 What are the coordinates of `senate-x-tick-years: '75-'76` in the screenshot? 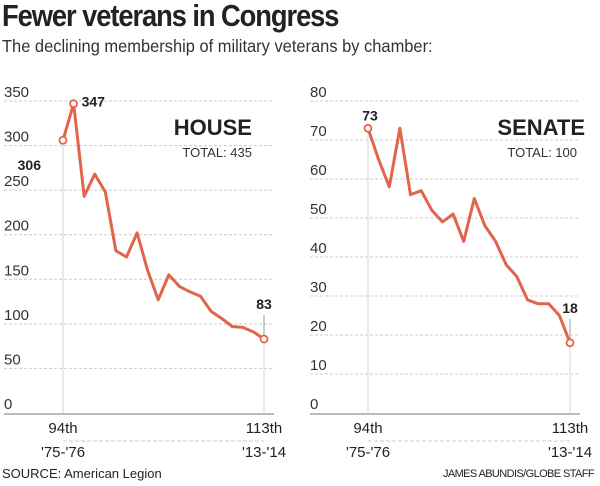 It's located at (368, 452).